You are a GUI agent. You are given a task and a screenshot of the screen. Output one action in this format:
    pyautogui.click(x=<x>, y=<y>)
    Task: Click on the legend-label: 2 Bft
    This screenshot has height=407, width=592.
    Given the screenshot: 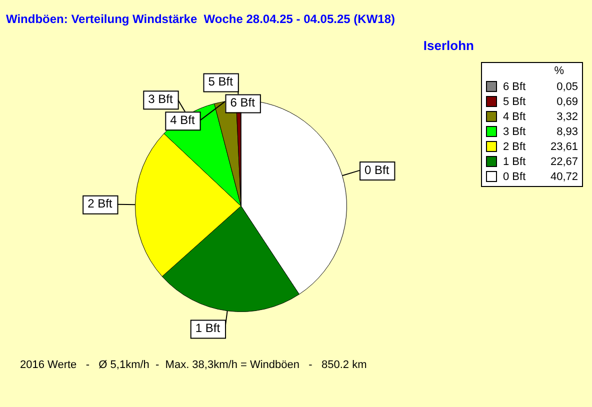 What is the action you would take?
    pyautogui.click(x=515, y=146)
    